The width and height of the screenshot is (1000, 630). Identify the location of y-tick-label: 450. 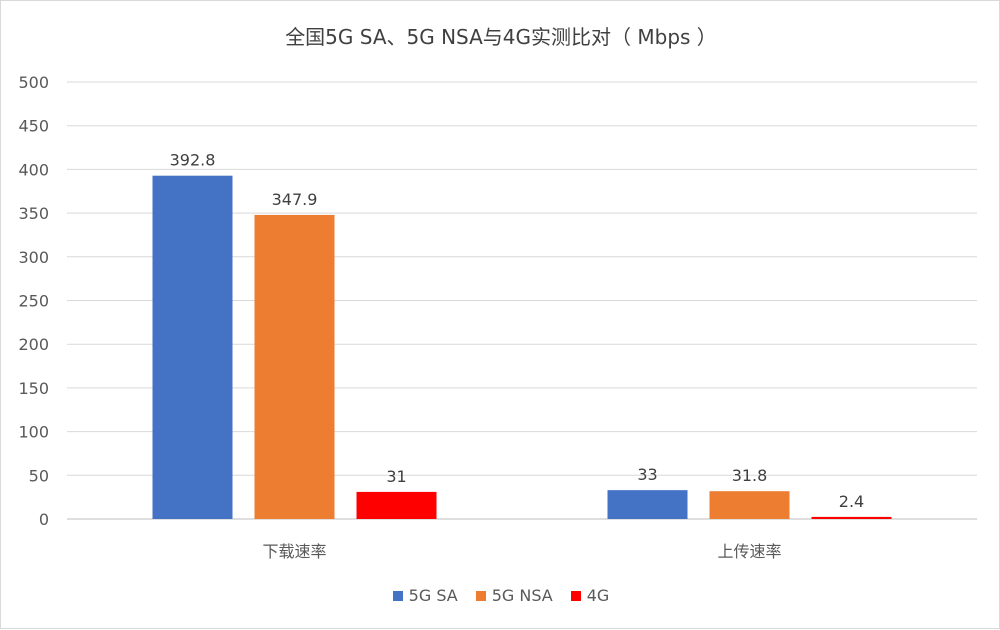
(33, 126).